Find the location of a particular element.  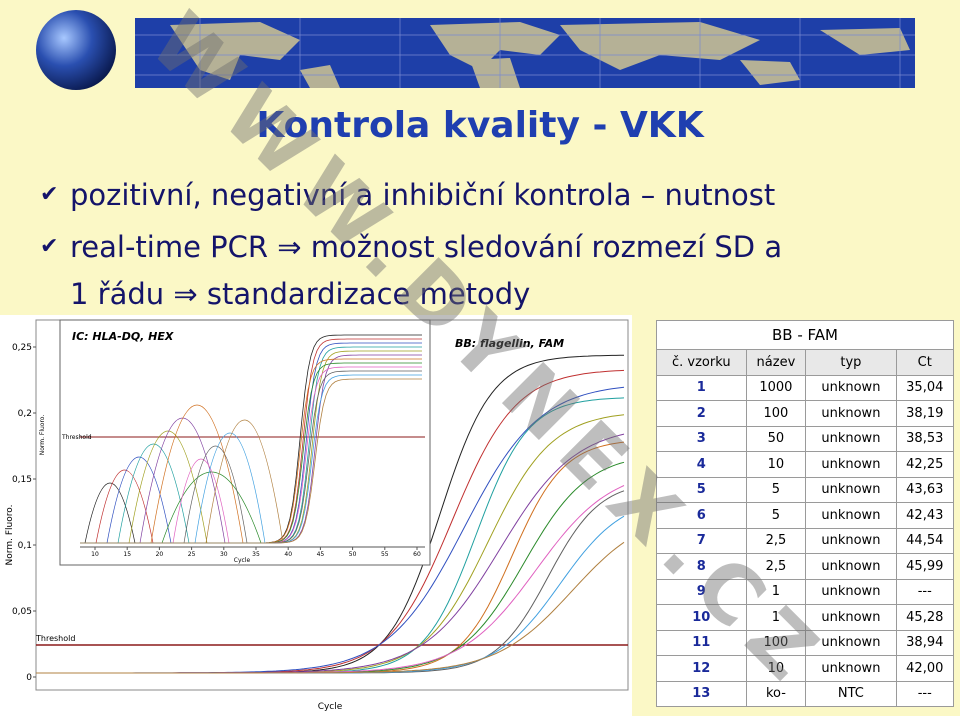

y-axis-label: Norm. Fluoro. is located at coordinates (10, 535).